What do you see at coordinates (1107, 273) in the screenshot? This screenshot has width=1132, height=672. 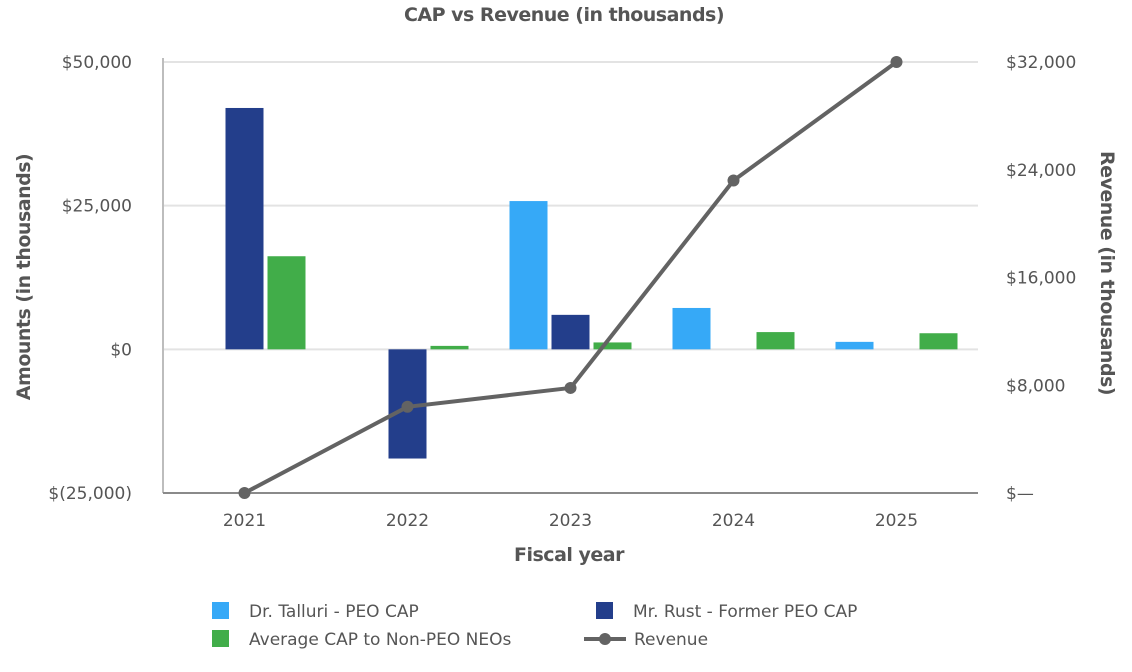 I see `y2-axis-title: Revenue (in thousands)` at bounding box center [1107, 273].